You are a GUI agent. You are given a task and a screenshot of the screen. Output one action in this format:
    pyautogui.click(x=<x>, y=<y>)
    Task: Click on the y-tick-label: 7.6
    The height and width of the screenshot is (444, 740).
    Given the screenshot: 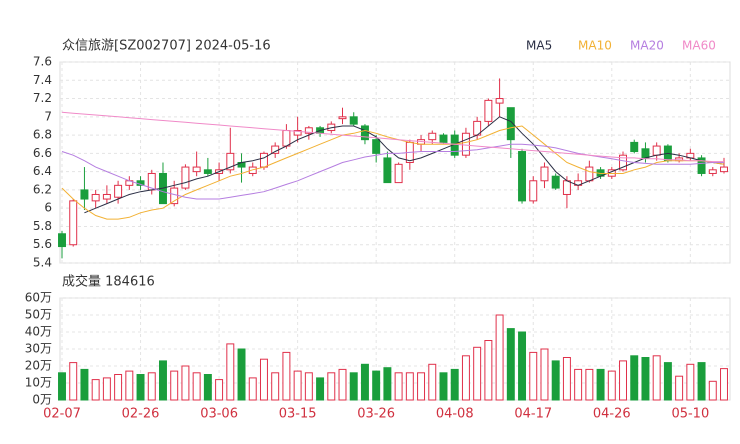 What is the action you would take?
    pyautogui.click(x=42, y=62)
    